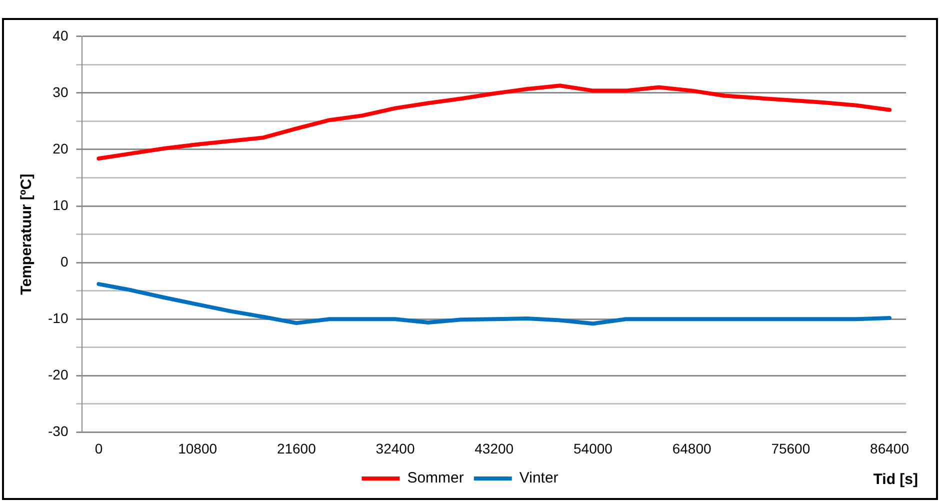  Describe the element at coordinates (890, 448) in the screenshot. I see `x-tick-label: 86400` at that location.